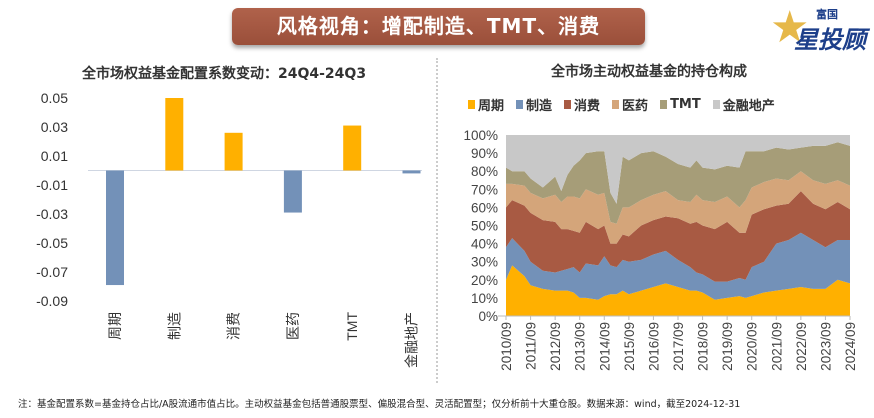 Image resolution: width=874 pixels, height=418 pixels. I want to click on legend-item: TMT, so click(680, 104).